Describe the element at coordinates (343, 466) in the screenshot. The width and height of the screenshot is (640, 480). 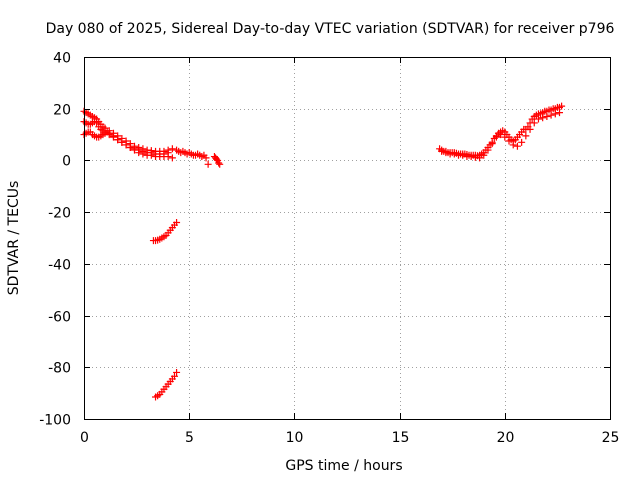
I see `x-axis-label: GPS time / hours` at that location.